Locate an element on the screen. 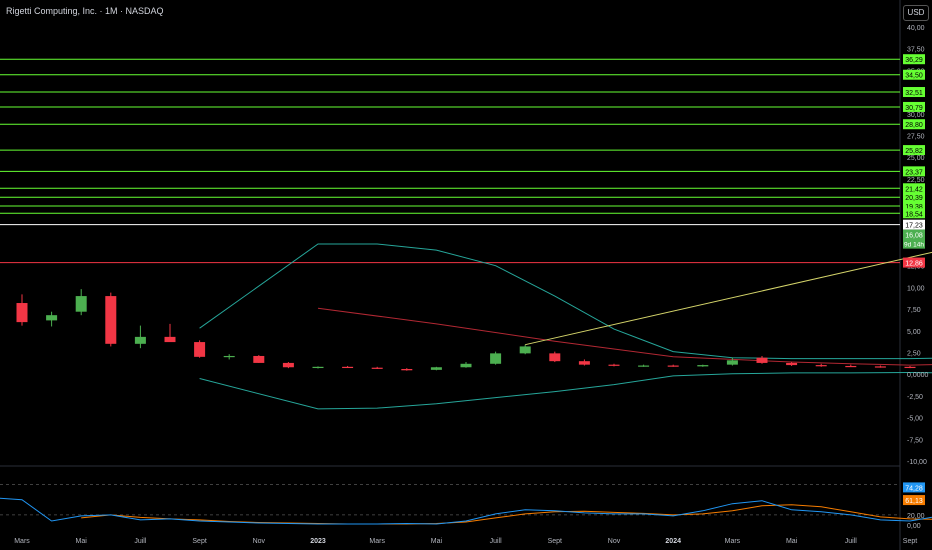 Image resolution: width=932 pixels, height=550 pixels. stochastic-k-line is located at coordinates (466, 511).